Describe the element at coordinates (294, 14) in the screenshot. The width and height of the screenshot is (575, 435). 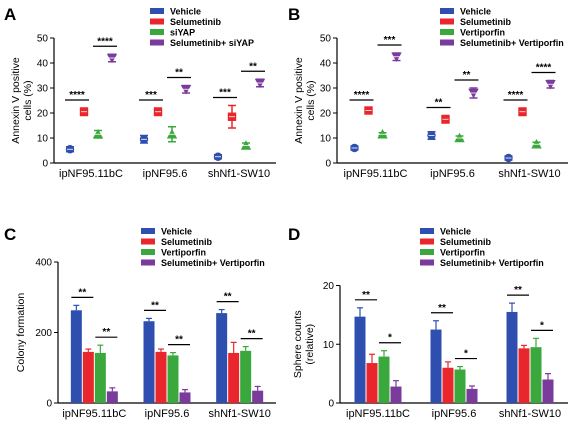
I see `panel-label: B` at that location.